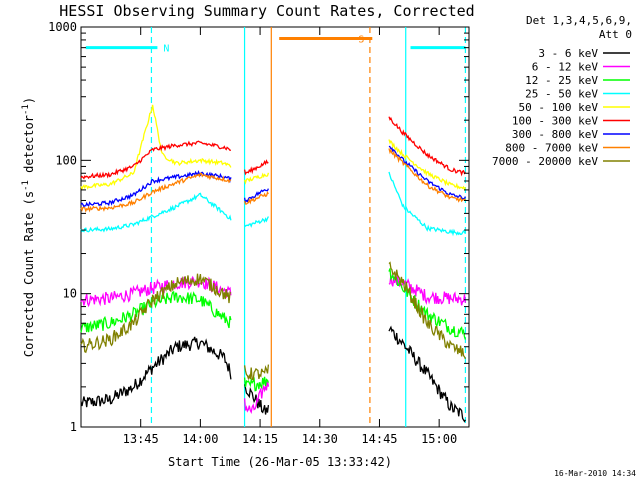 The height and width of the screenshot is (480, 640). What do you see at coordinates (62, 27) in the screenshot?
I see `y-tick-label-3: 1000` at bounding box center [62, 27].